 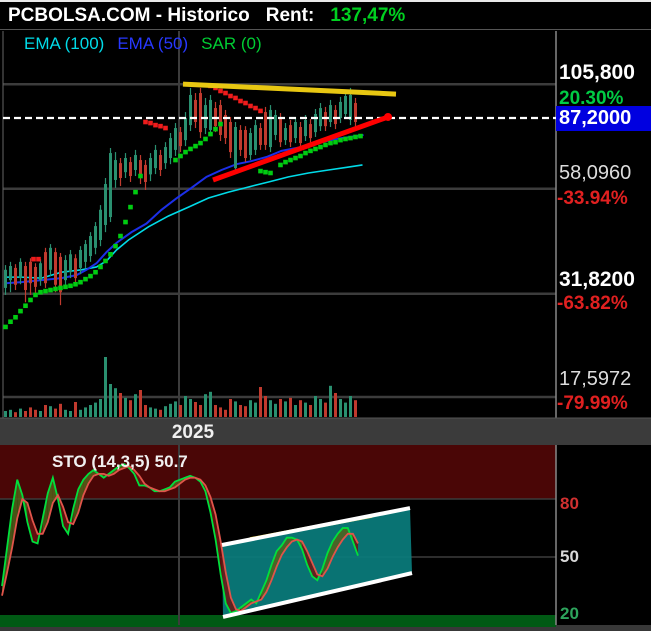 What do you see at coordinates (595, 379) in the screenshot?
I see `axis-price-17: 17,5972` at bounding box center [595, 379].